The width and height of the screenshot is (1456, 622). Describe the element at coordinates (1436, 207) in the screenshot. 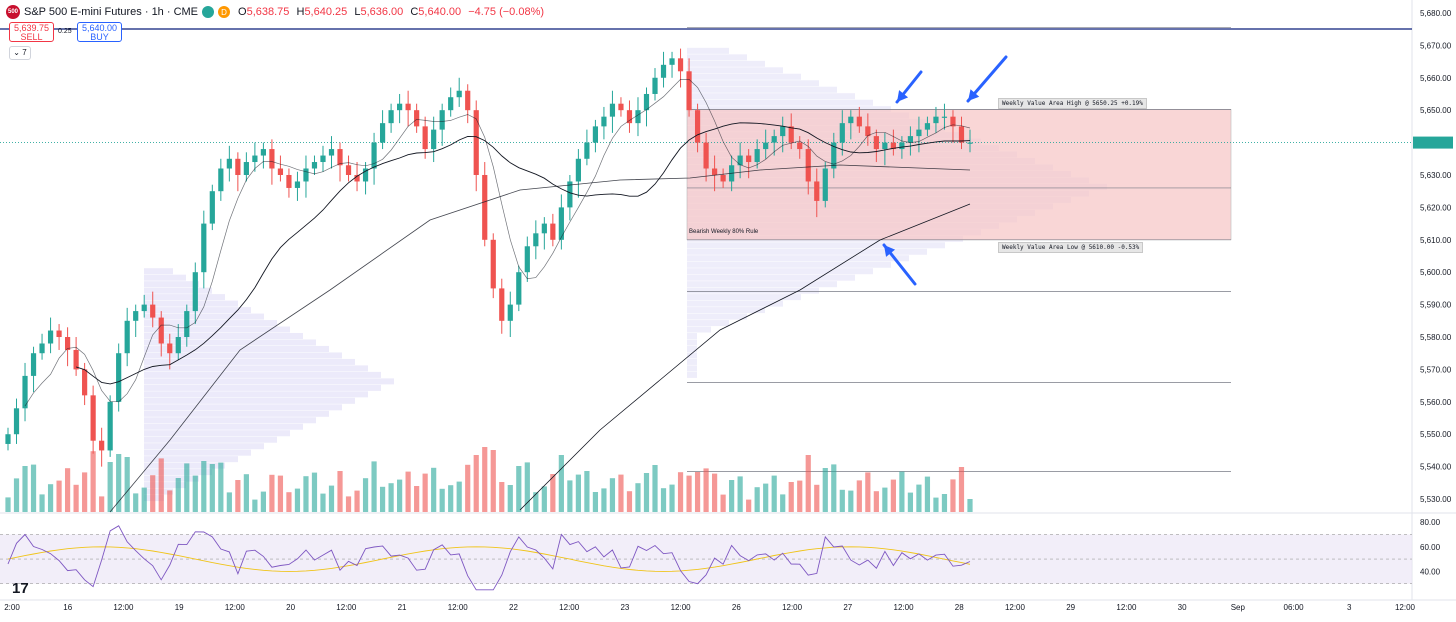

I see `price-tick-label: 5,620.00` at that location.